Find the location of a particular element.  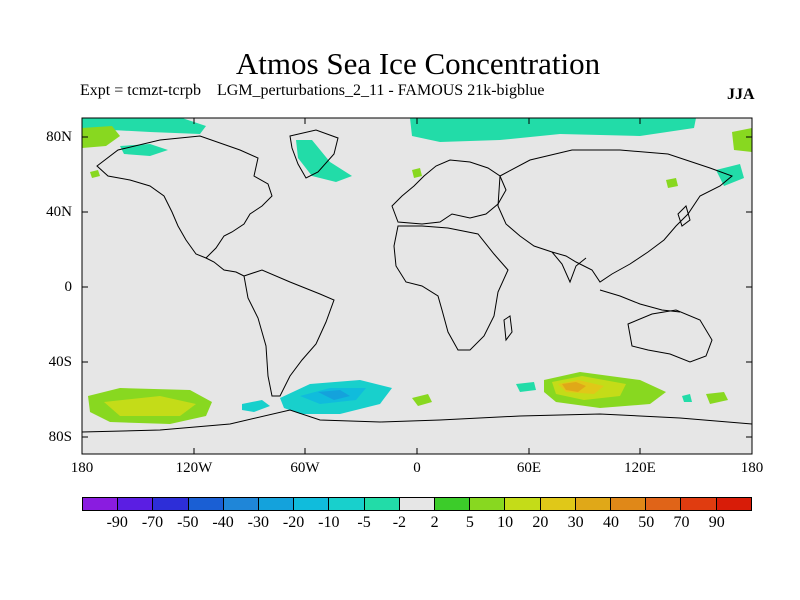

lon-label-180w: 180 is located at coordinates (82, 468).